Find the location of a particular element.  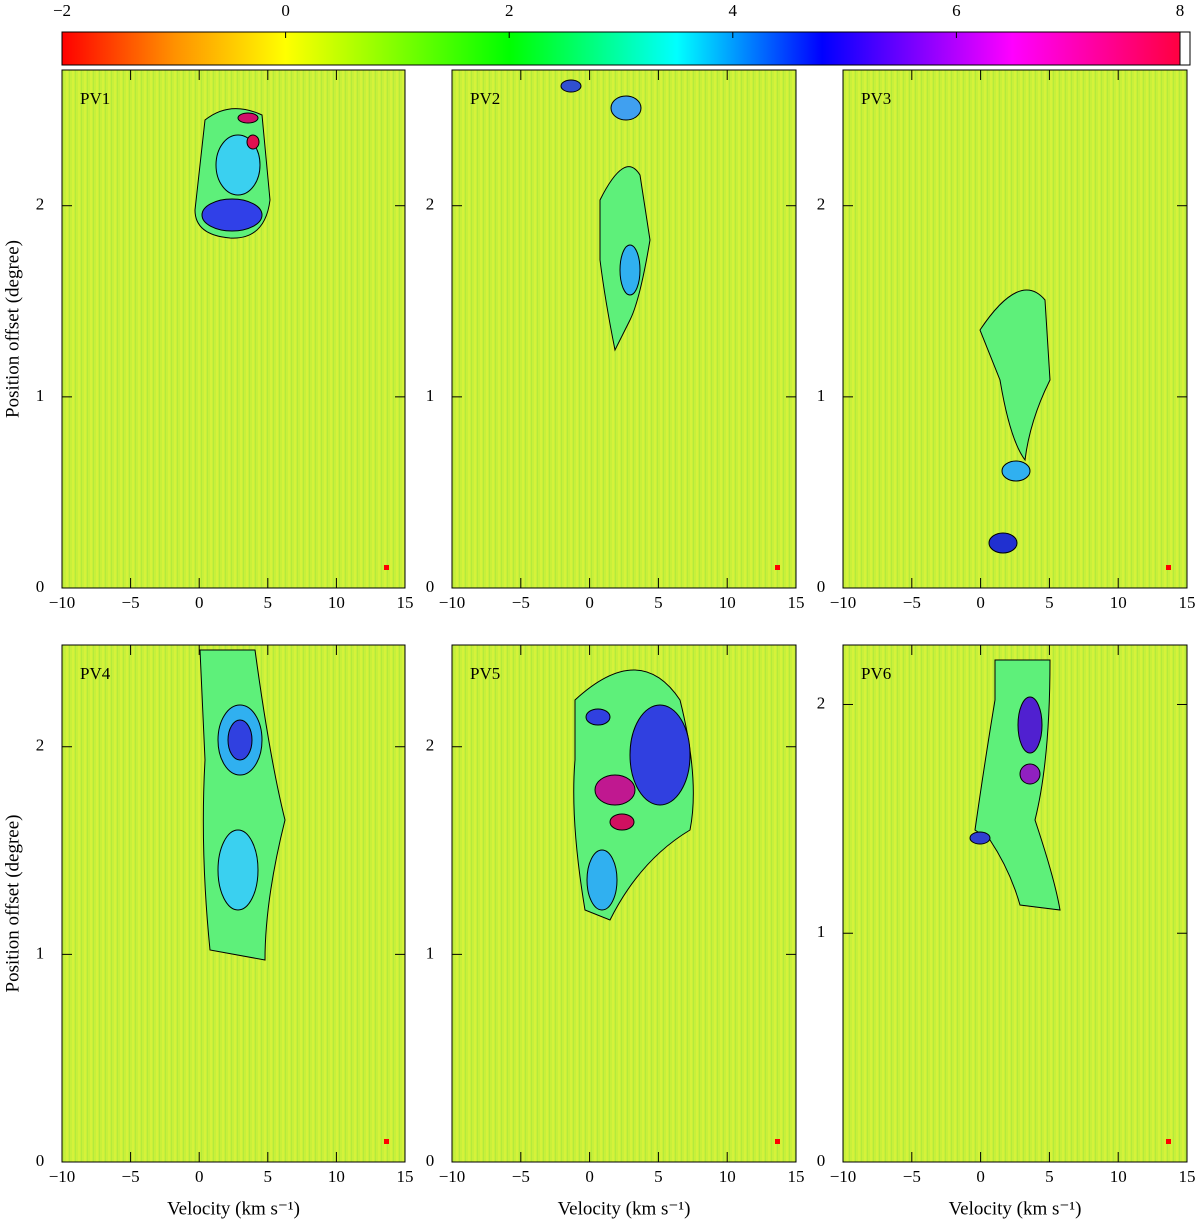

colorbar-frame is located at coordinates (626, 48).